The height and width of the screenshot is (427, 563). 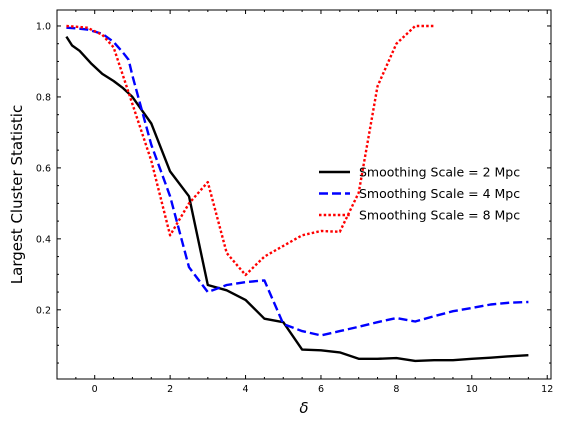 I want to click on legend-label-1: Smoothing Scale = 2 Mpc, so click(x=439, y=172).